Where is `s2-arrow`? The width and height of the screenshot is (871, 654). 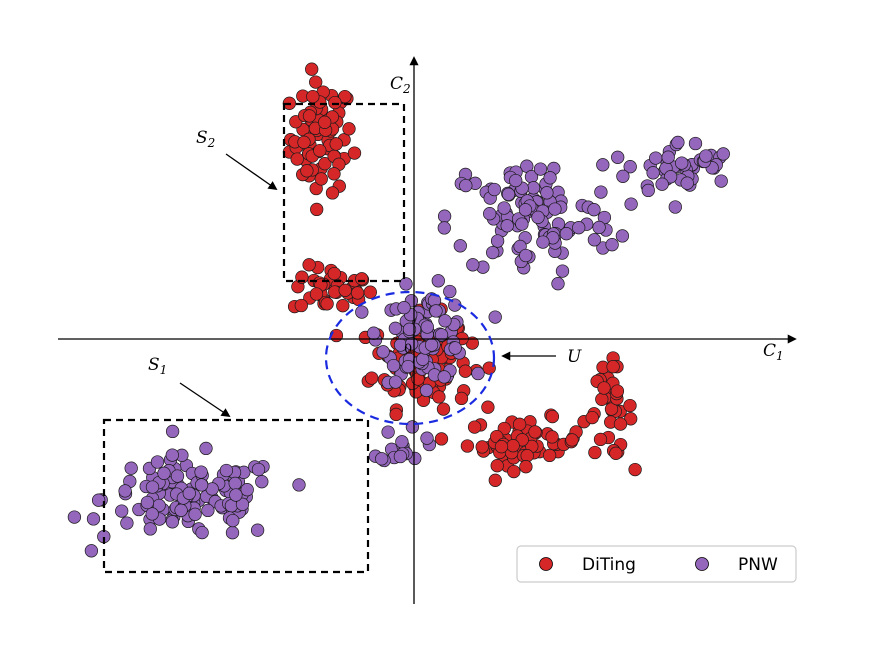
s2-arrow is located at coordinates (251, 172).